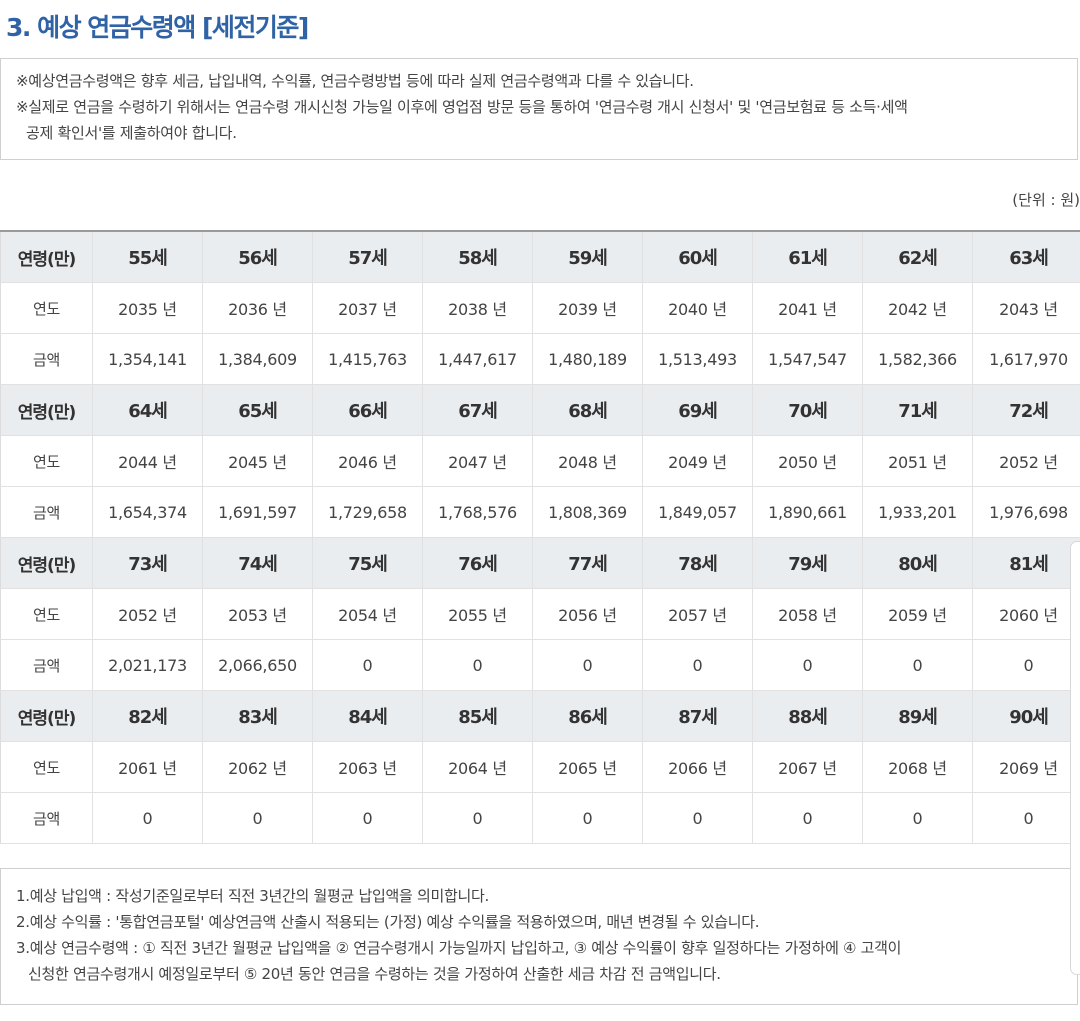 The image size is (1080, 1021). Describe the element at coordinates (697, 716) in the screenshot. I see `age-cell: 87세` at that location.